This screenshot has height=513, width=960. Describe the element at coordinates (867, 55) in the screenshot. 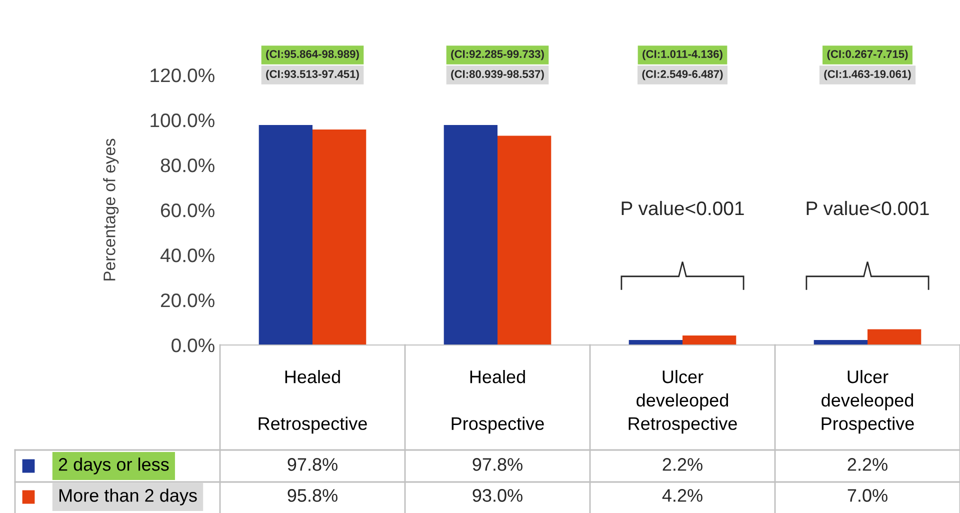

I see `text: (CI:0.267-7.715)` at that location.